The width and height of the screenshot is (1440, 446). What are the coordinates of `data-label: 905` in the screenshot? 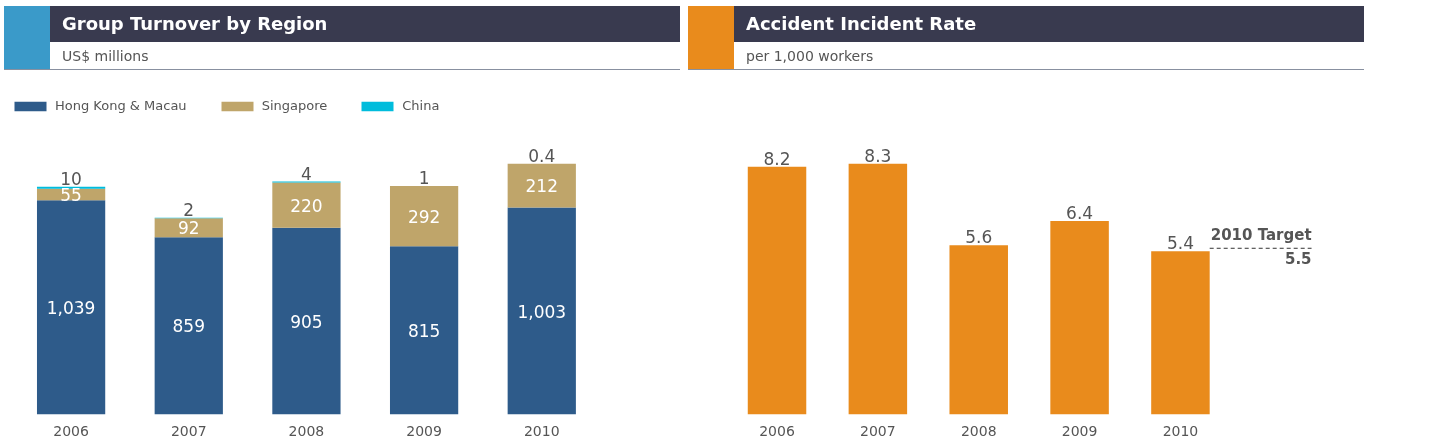 It's located at (306, 321).